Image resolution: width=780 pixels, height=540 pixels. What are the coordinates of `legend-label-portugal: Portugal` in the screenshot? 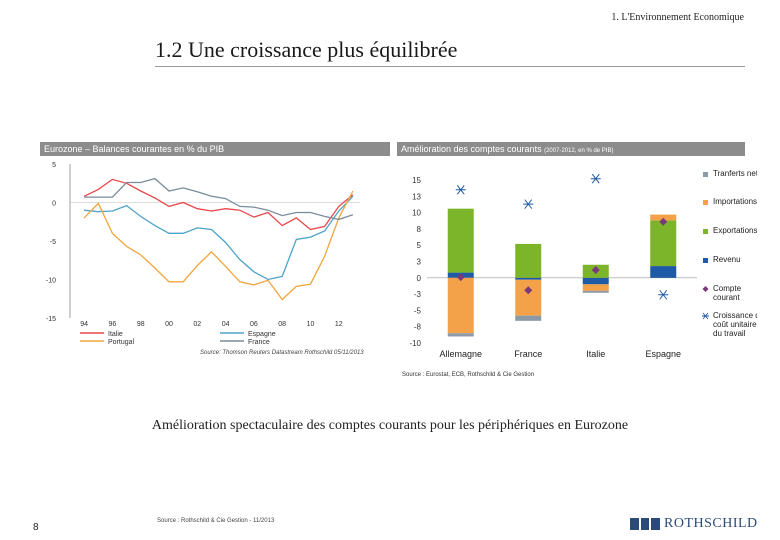 It's located at (121, 342).